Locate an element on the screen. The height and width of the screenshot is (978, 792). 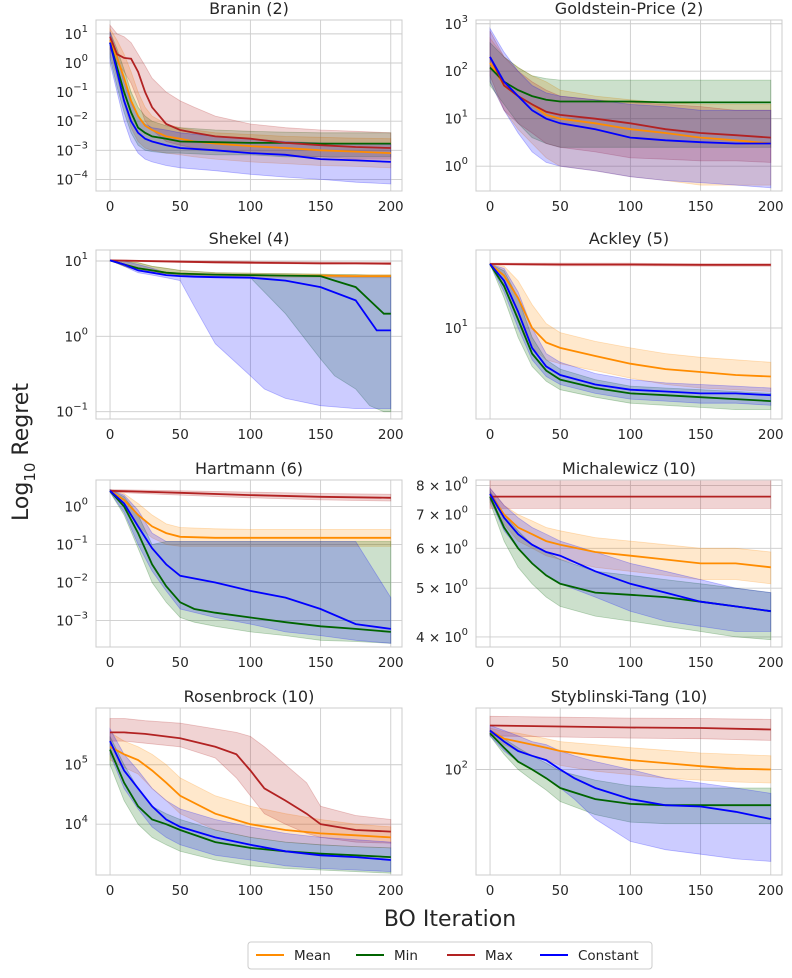
y-tick-label: 4 × 100 is located at coordinates (442, 636).